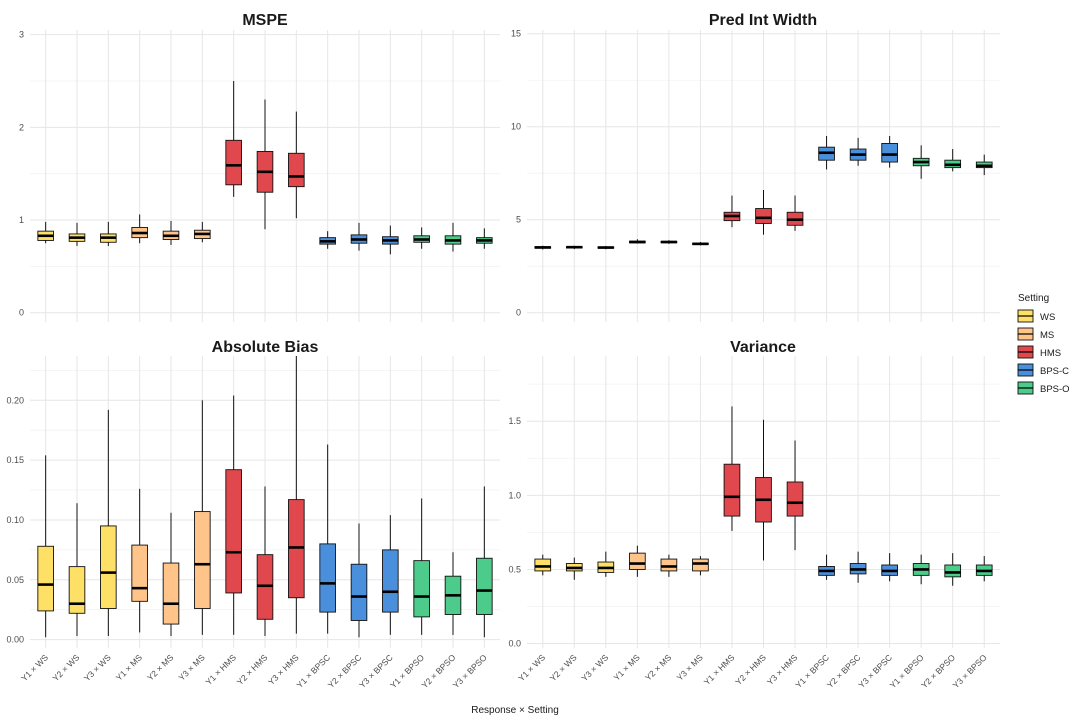 The width and height of the screenshot is (1080, 720). Describe the element at coordinates (97, 667) in the screenshot. I see `x-tick-label: Y3 × WS` at that location.